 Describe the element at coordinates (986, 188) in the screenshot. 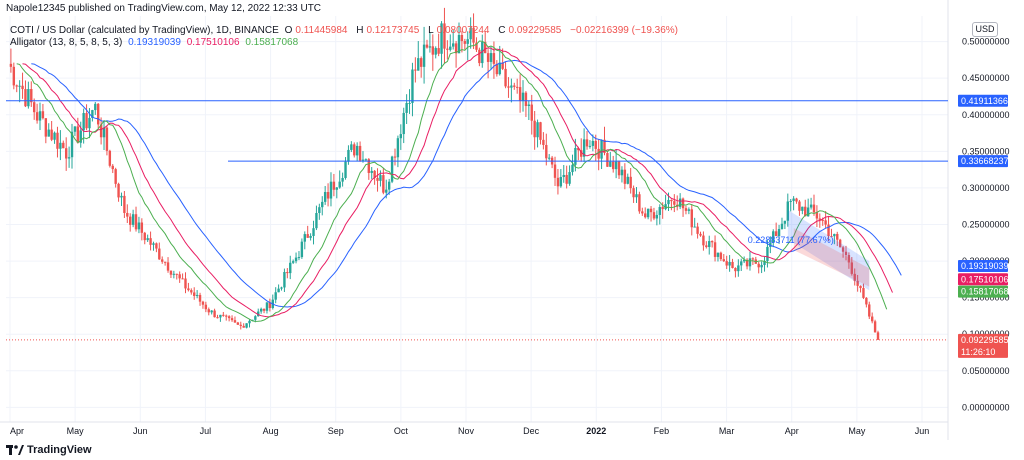

I see `y-tick-label: 0.30000000` at that location.